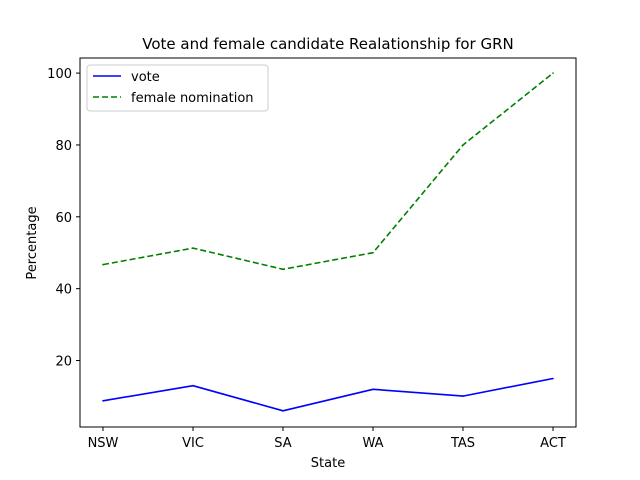 The width and height of the screenshot is (640, 480). What do you see at coordinates (32, 242) in the screenshot?
I see `y-axis-label: Percentage` at bounding box center [32, 242].